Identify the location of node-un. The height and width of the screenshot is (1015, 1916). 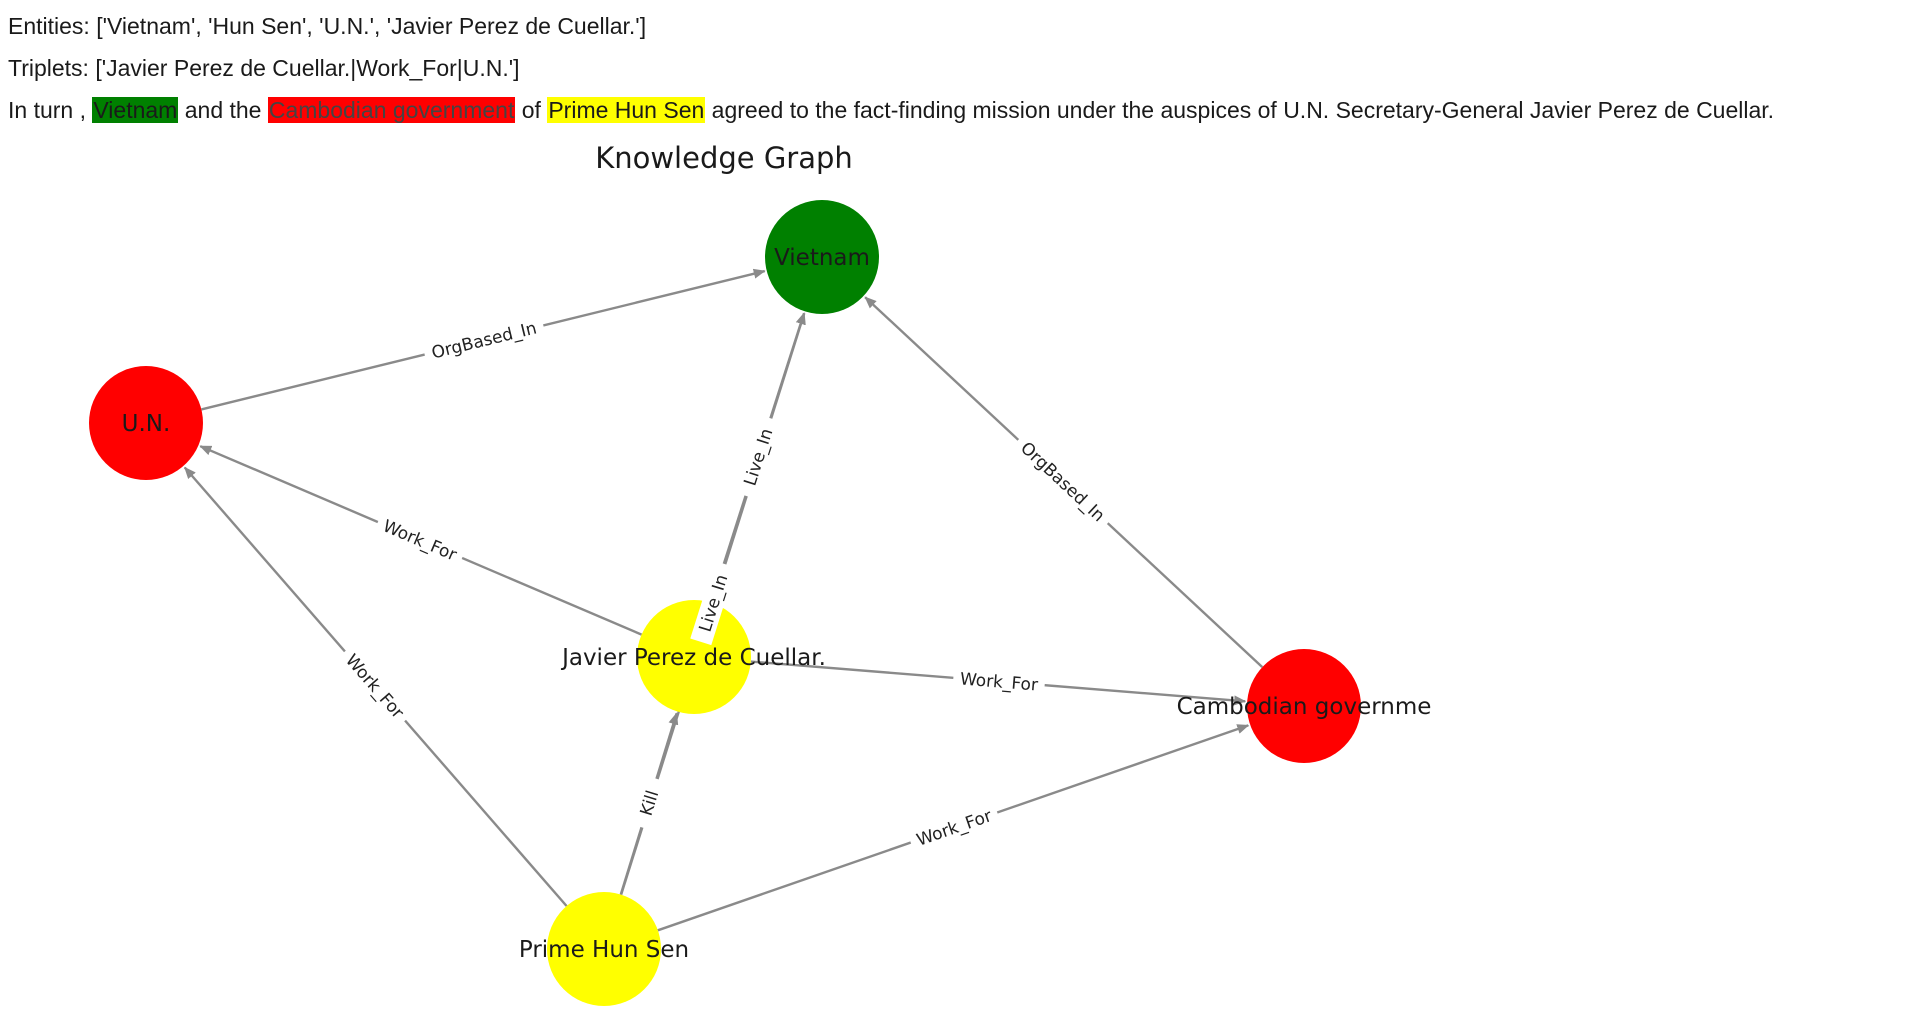
(146, 423).